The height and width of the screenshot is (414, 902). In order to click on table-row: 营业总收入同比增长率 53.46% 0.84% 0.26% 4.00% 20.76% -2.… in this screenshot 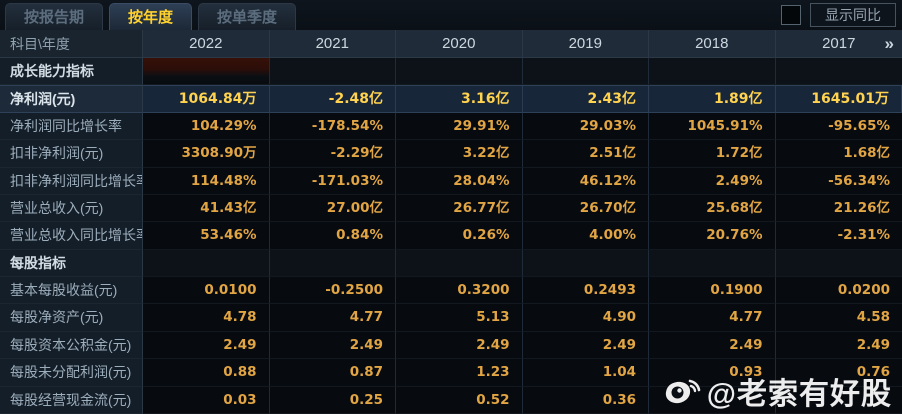, I will do `click(451, 236)`.